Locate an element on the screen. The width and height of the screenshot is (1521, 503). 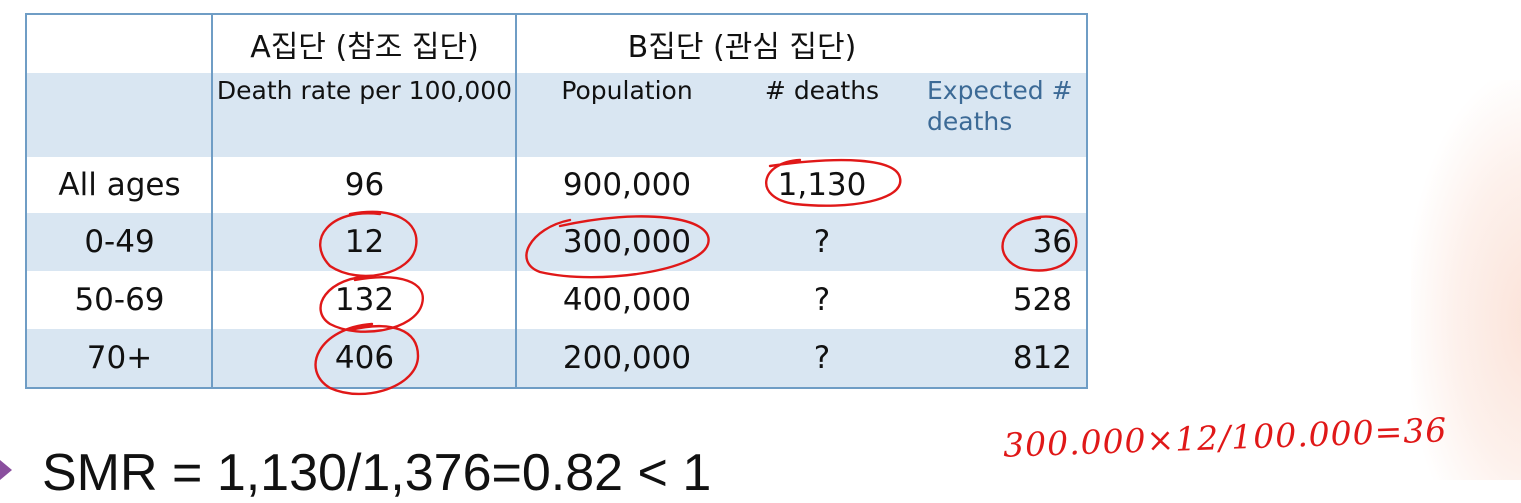
expected-deaths-cell: 812 is located at coordinates (1042, 358).